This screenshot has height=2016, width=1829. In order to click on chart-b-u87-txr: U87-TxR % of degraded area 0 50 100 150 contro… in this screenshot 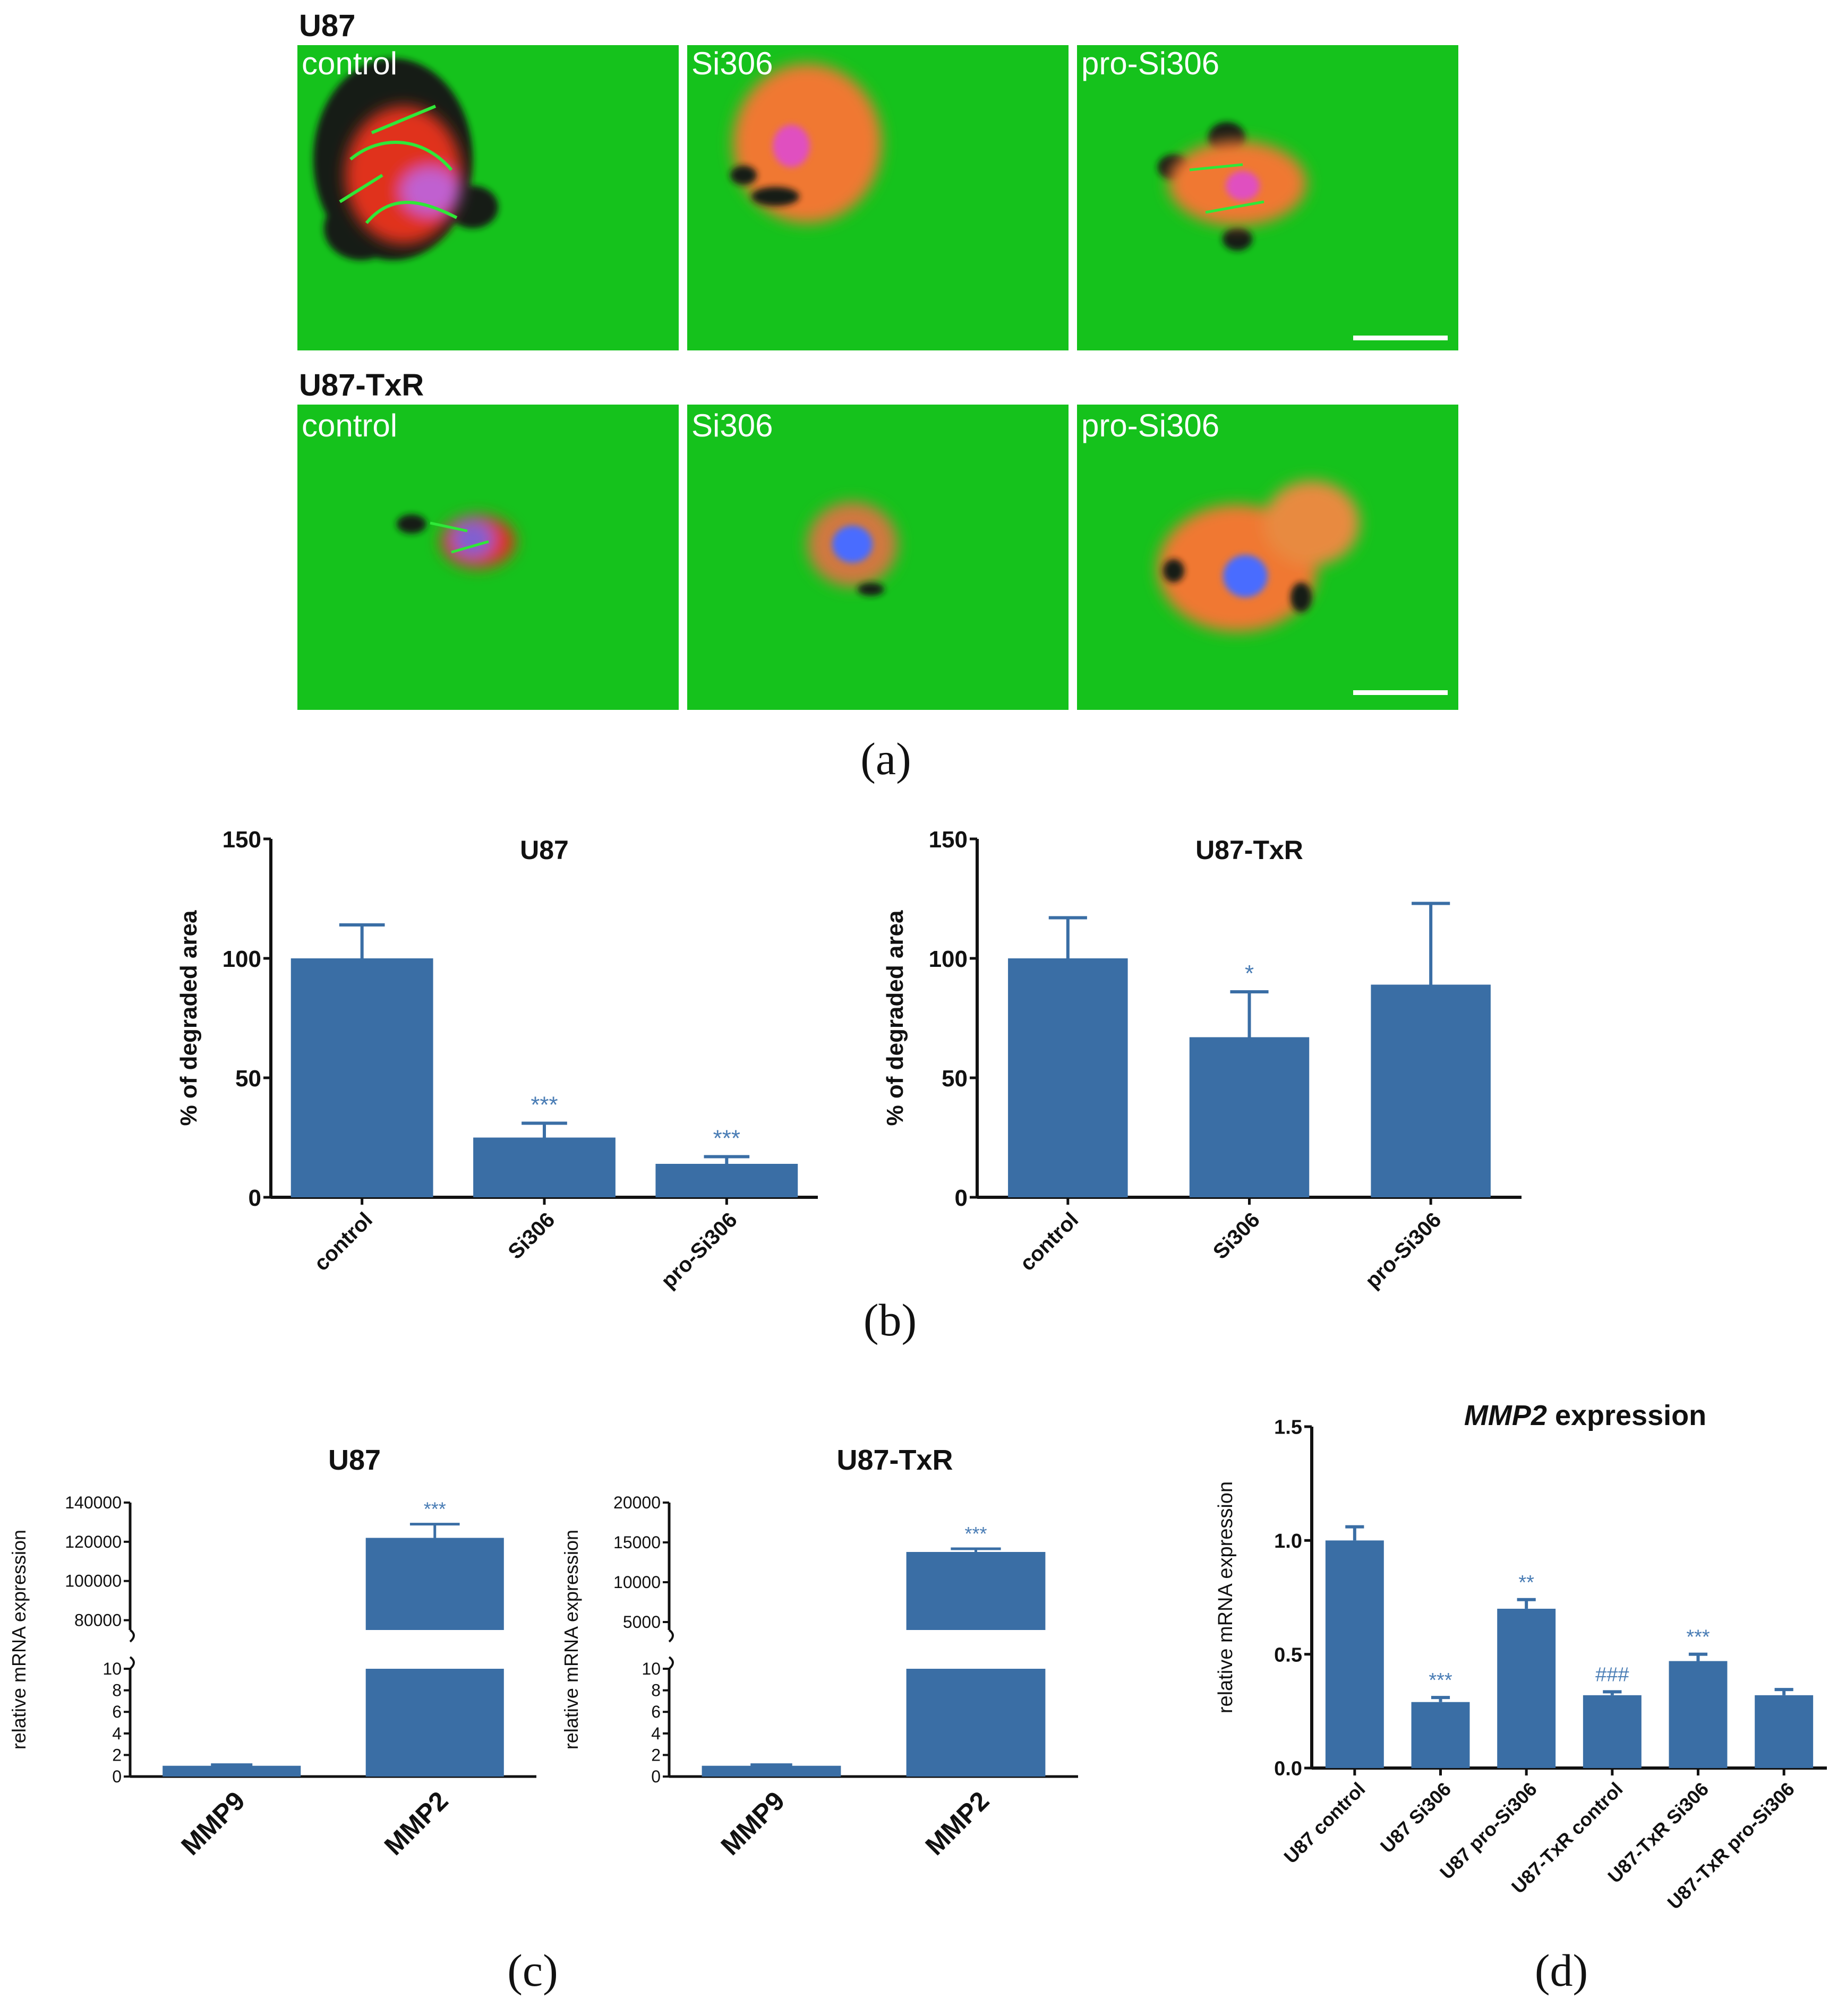, I will do `click(1202, 1060)`.